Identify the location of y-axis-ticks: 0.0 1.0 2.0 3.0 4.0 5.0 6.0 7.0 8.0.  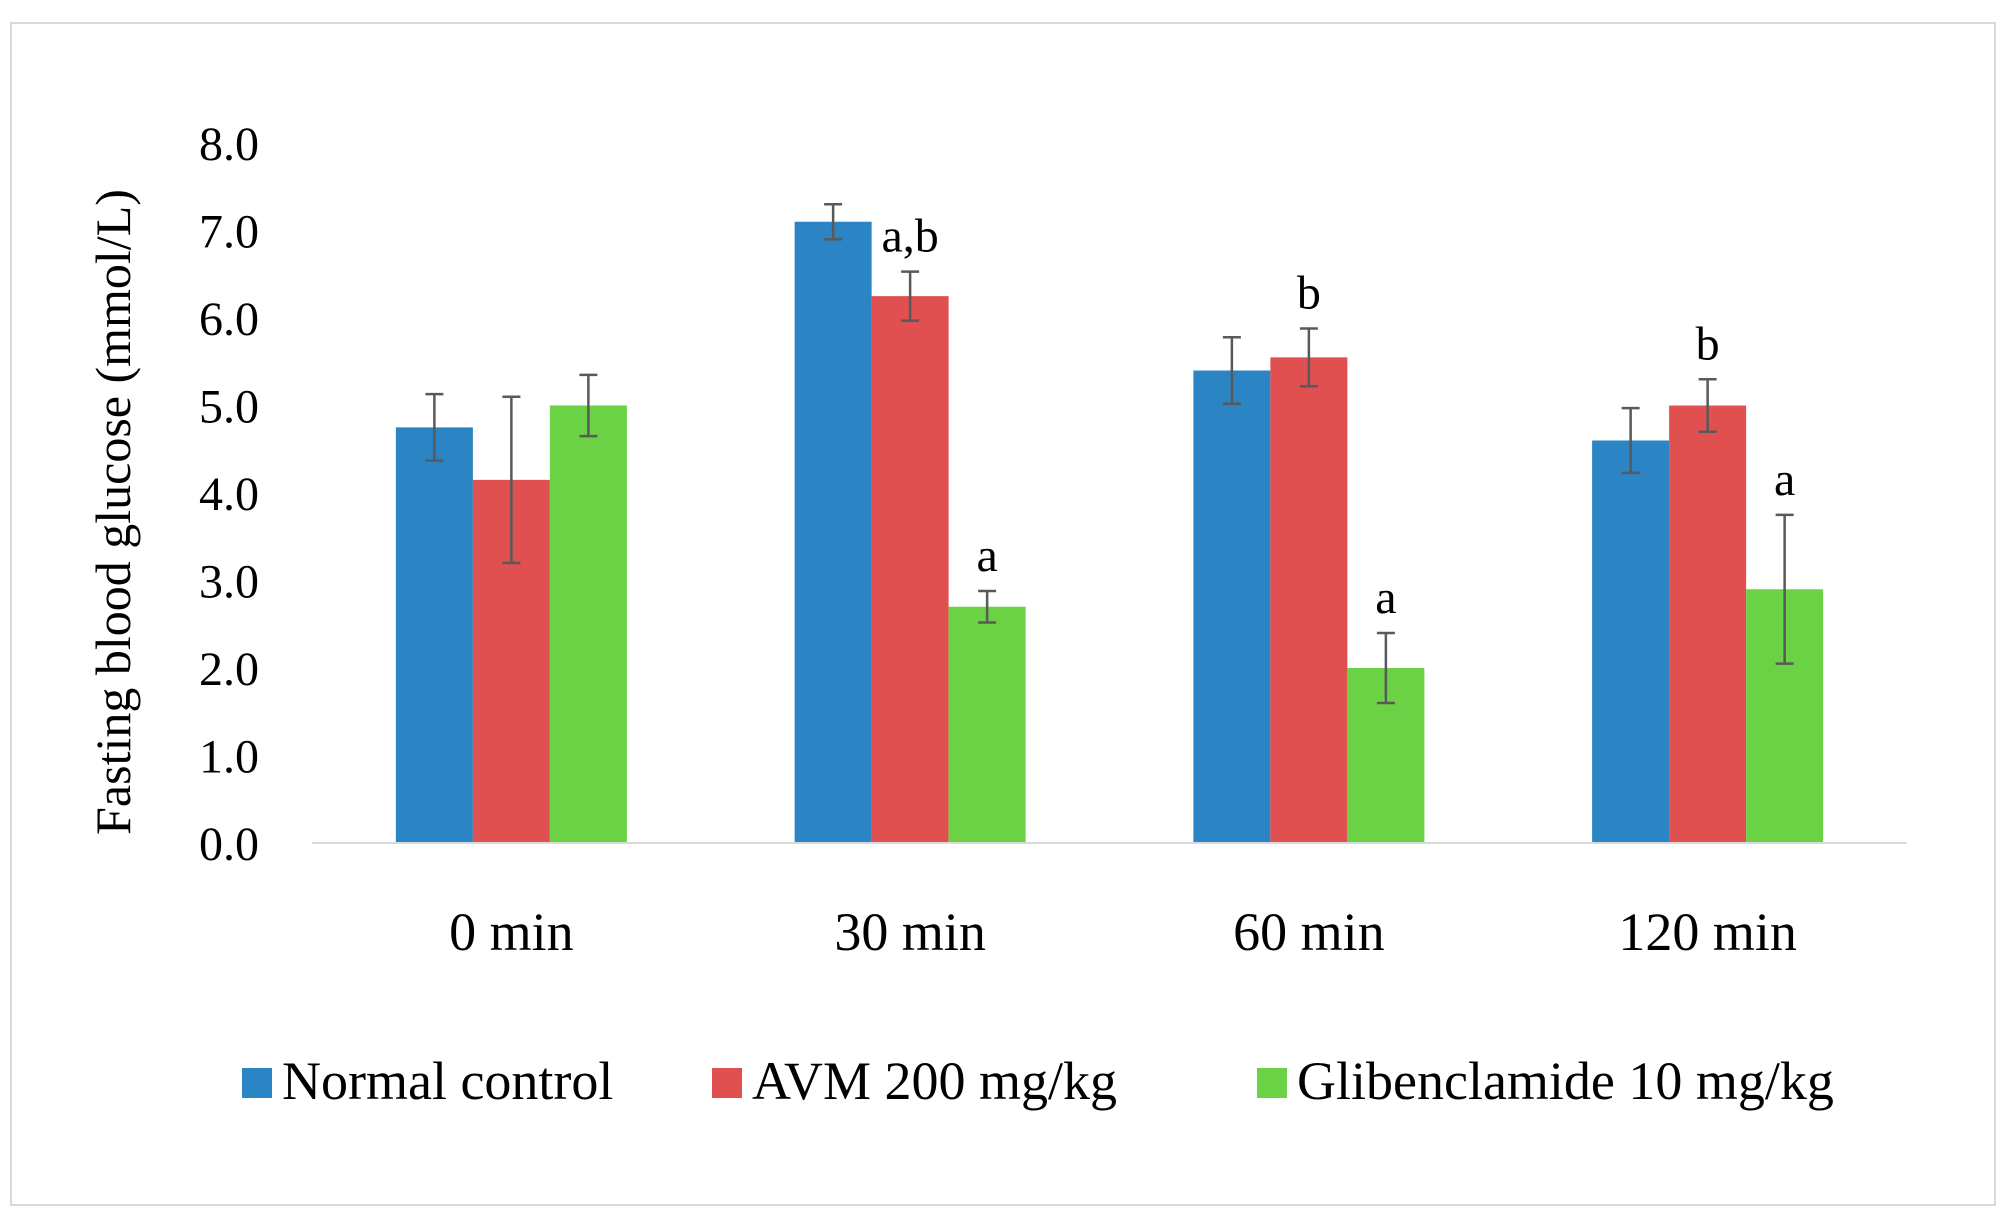
(229, 494).